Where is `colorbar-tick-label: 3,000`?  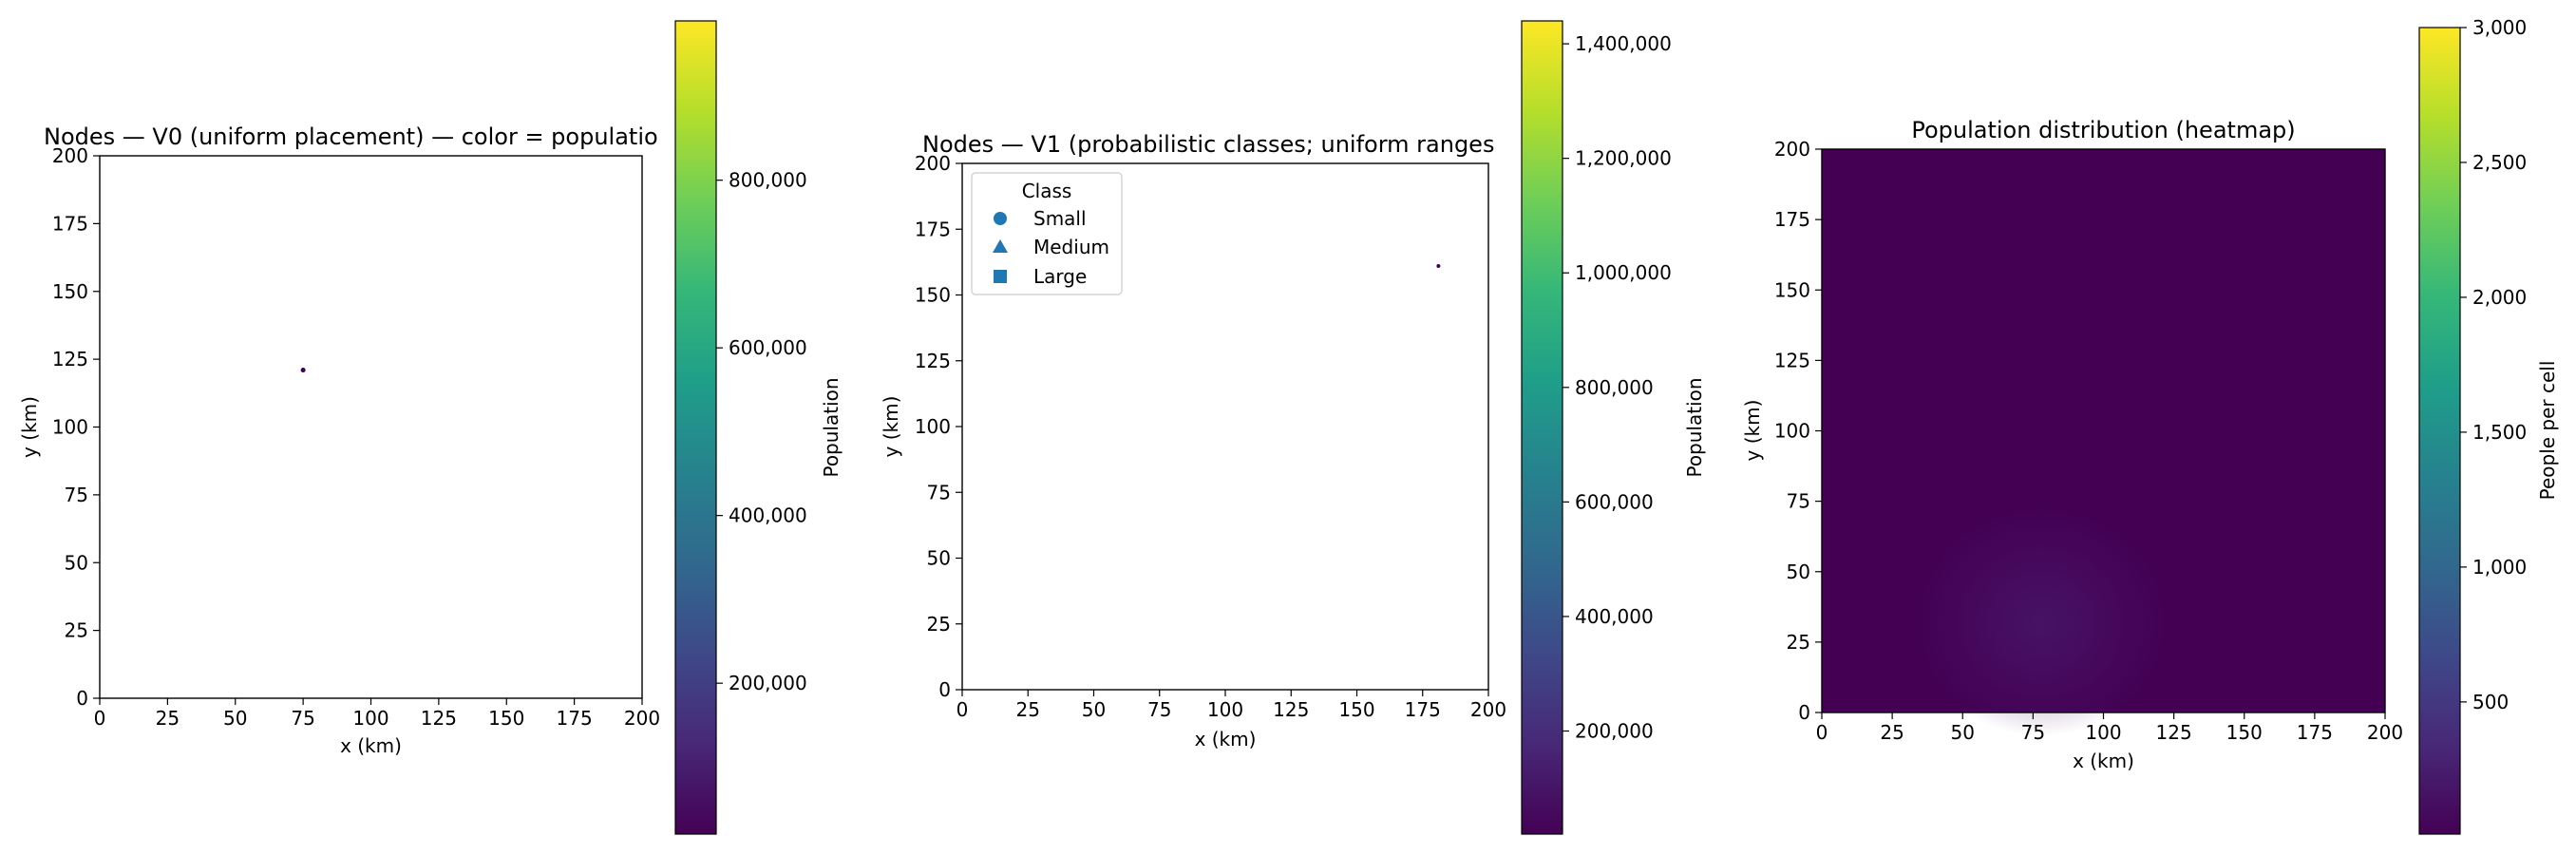 colorbar-tick-label: 3,000 is located at coordinates (2499, 27).